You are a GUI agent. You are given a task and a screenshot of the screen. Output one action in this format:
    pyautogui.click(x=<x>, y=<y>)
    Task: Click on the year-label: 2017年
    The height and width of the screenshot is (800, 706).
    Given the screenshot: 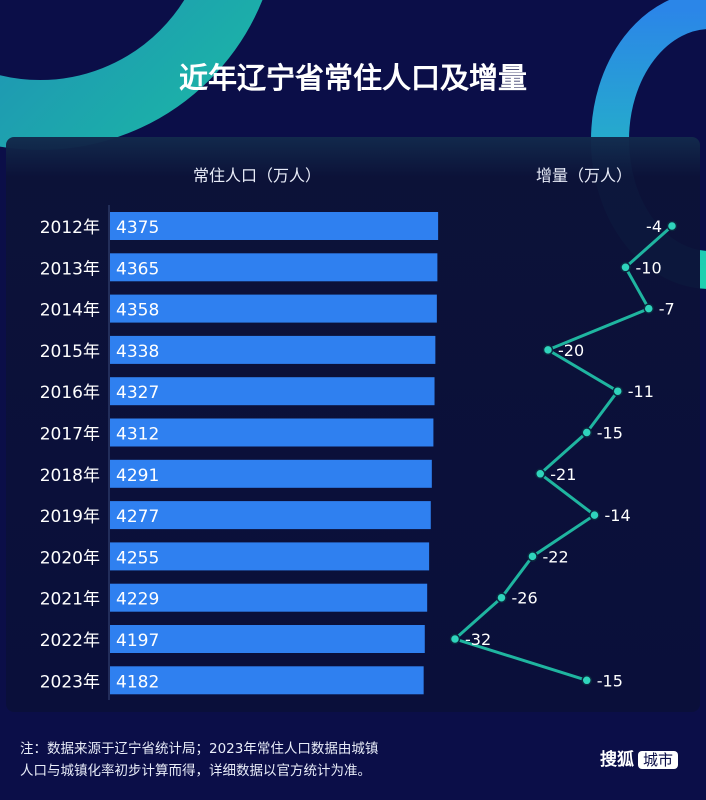 What is the action you would take?
    pyautogui.click(x=70, y=435)
    